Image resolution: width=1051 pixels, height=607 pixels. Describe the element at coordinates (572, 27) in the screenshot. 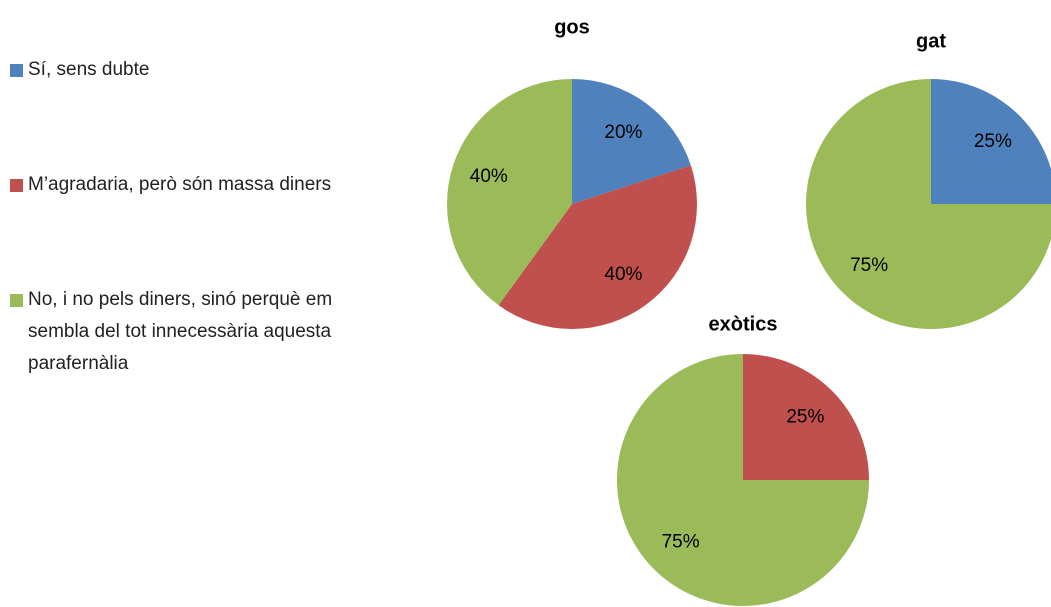

I see `chart-title: gos` at that location.